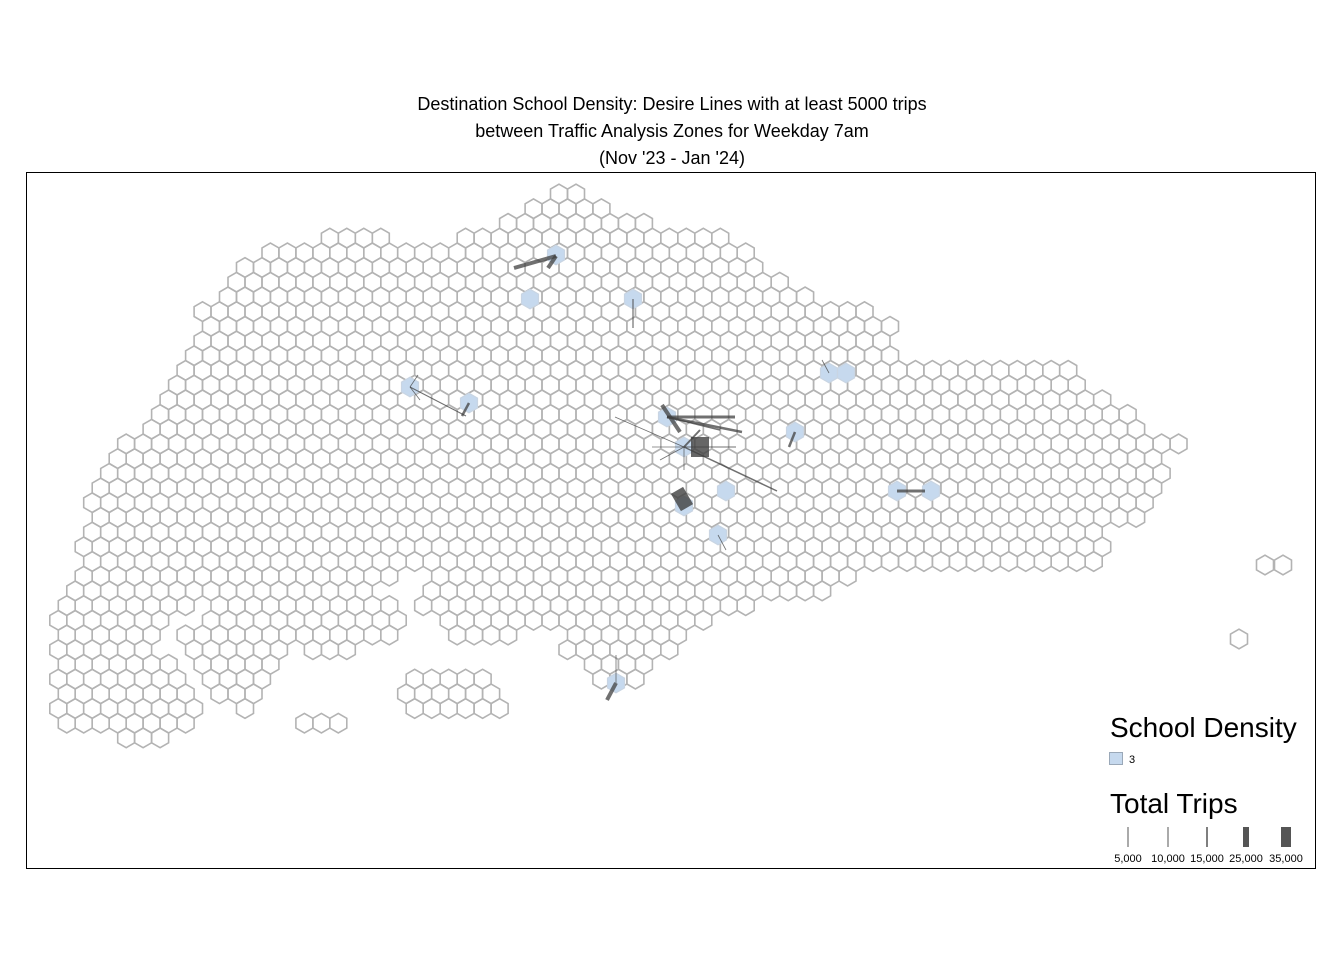 The width and height of the screenshot is (1344, 960). I want to click on school-density-swatch, so click(1116, 758).